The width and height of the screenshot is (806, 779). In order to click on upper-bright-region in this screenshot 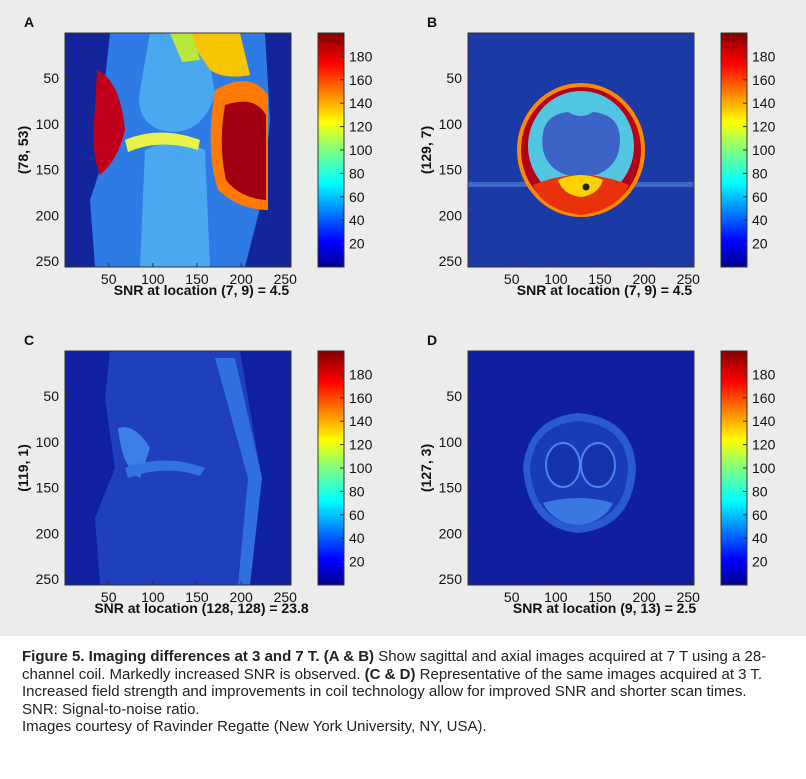, I will do `click(217, 55)`.